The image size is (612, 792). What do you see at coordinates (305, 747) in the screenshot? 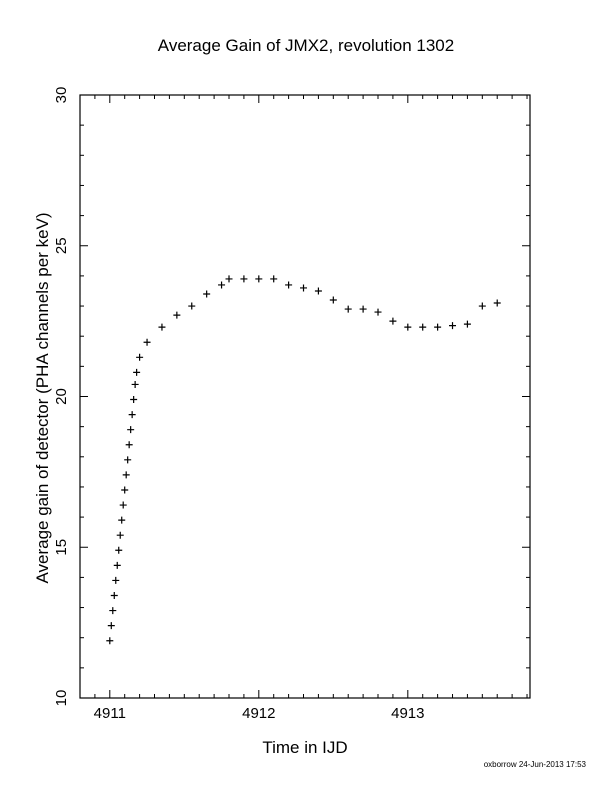
I see `x-axis-label: Time in IJD` at bounding box center [305, 747].